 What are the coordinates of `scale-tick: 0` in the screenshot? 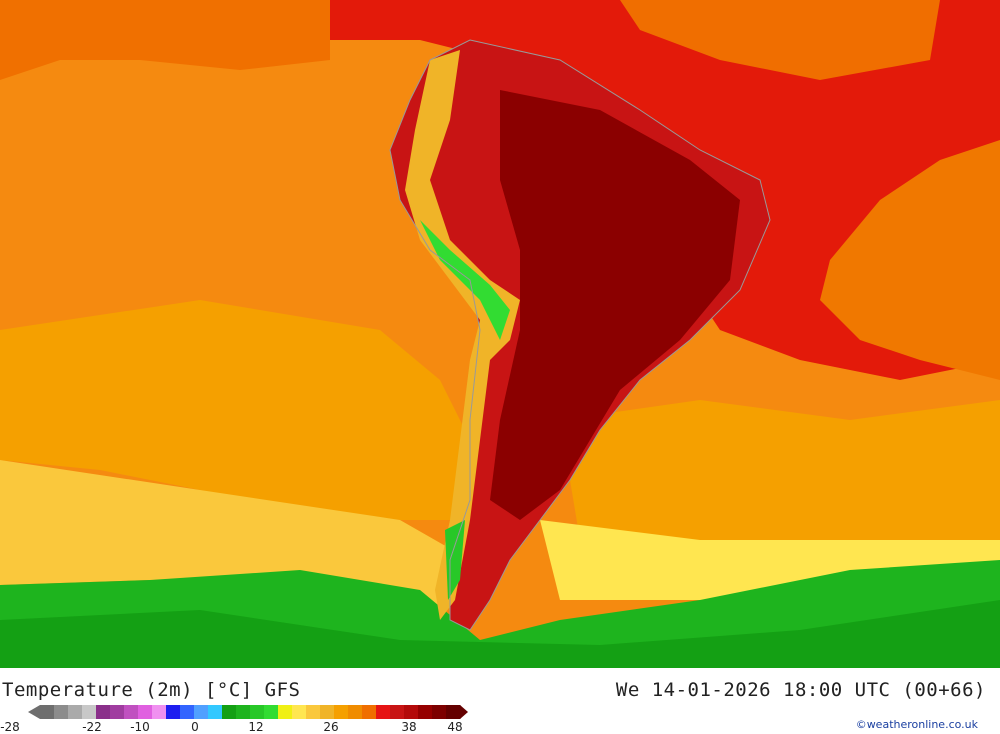 It's located at (195, 727).